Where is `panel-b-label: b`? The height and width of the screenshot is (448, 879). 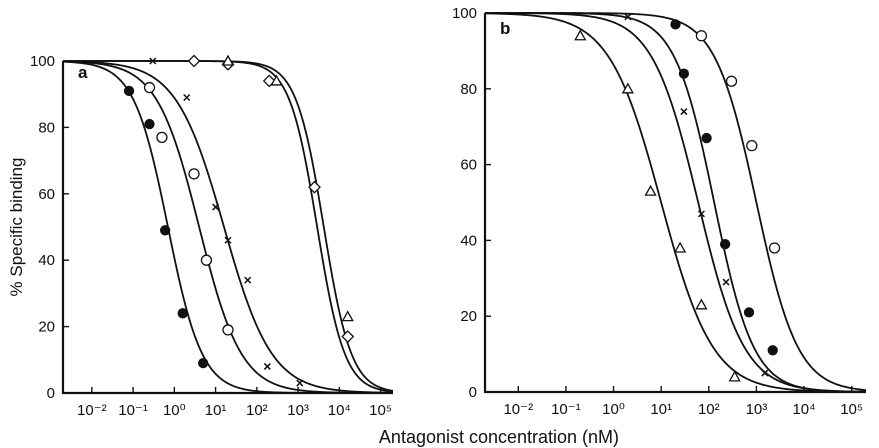
panel-b-label: b is located at coordinates (505, 28).